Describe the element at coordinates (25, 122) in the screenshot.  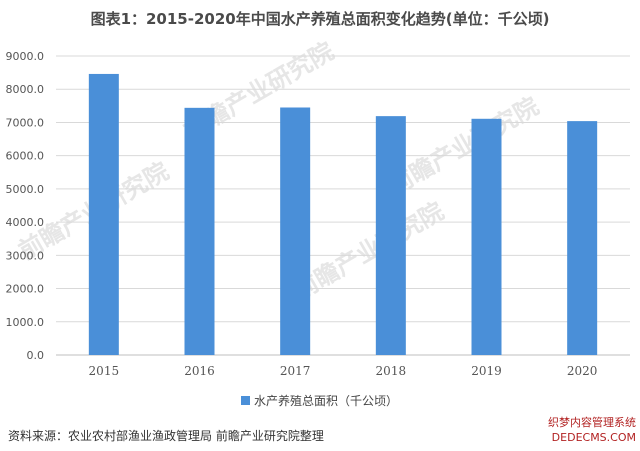
I see `y-tick-label: 7000.0` at that location.